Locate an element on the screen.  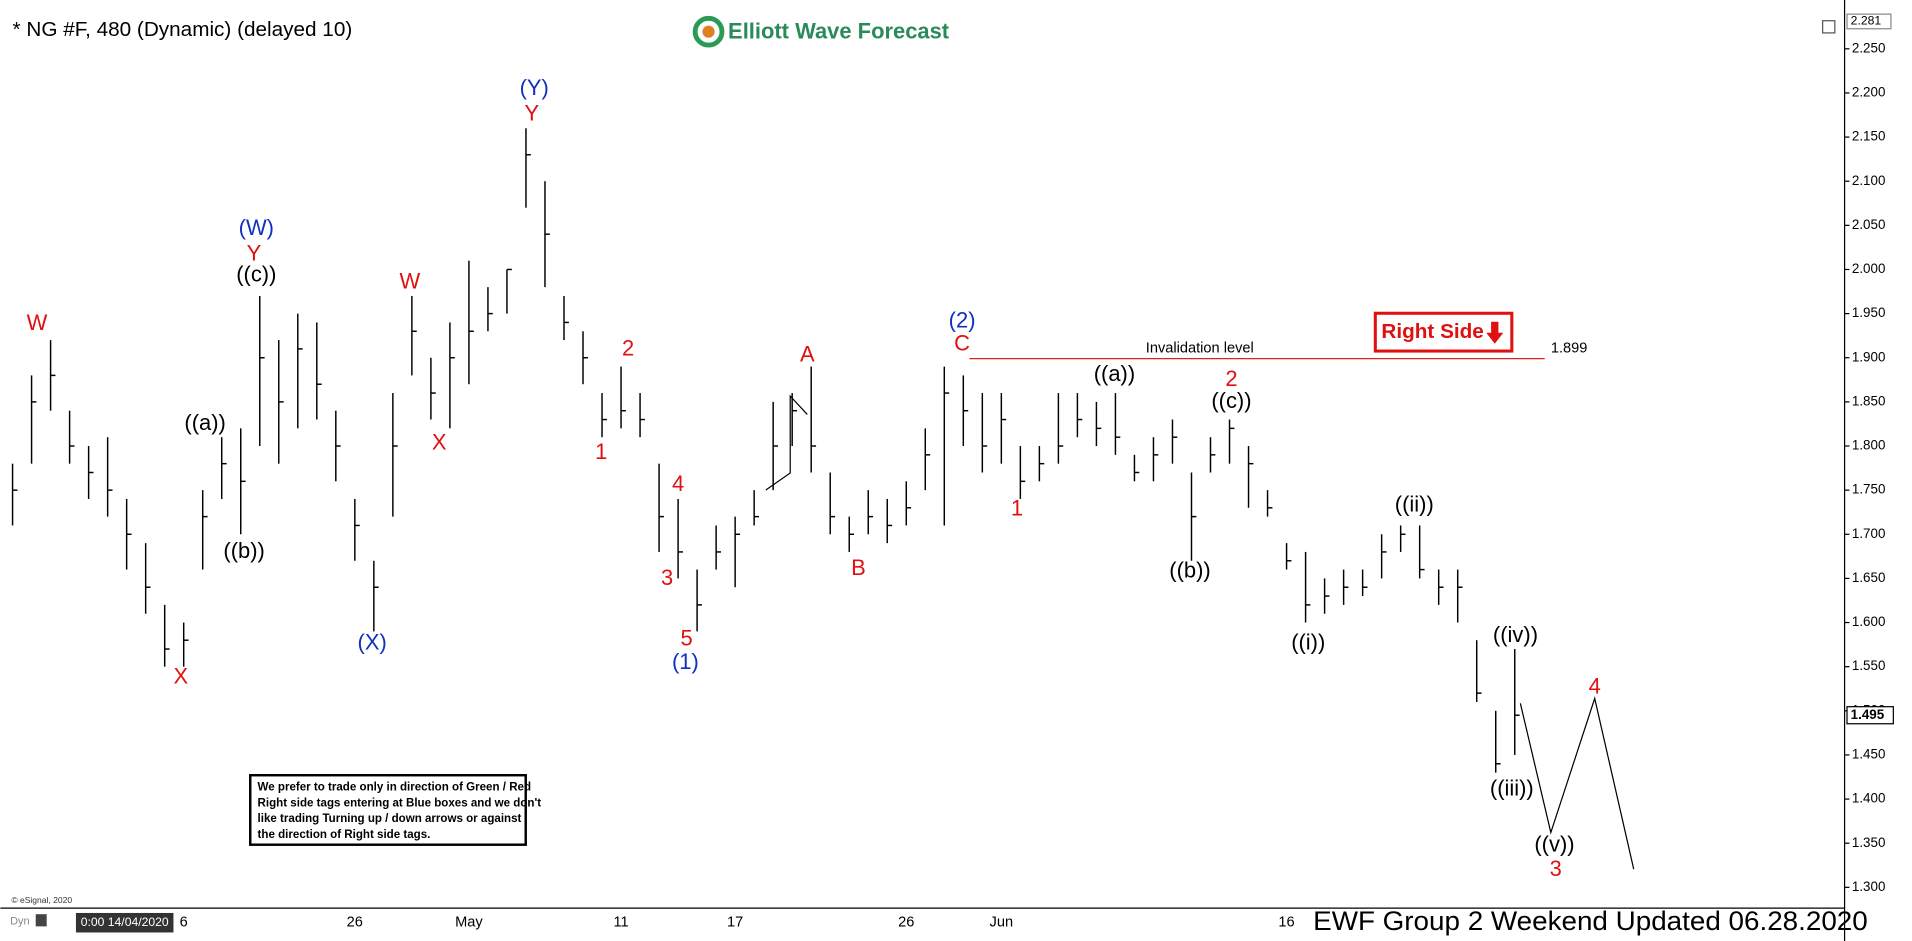
y-tick-label: 1.750 is located at coordinates (1869, 489).